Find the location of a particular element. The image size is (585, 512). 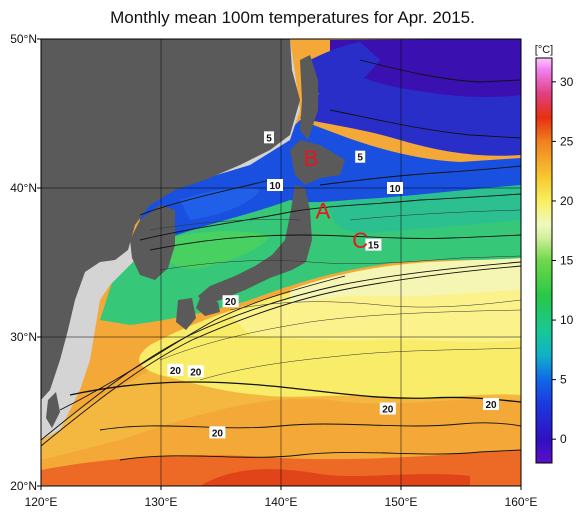

colorbar: [°C] 0 5 10 15 20 25 30 is located at coordinates (554, 254).